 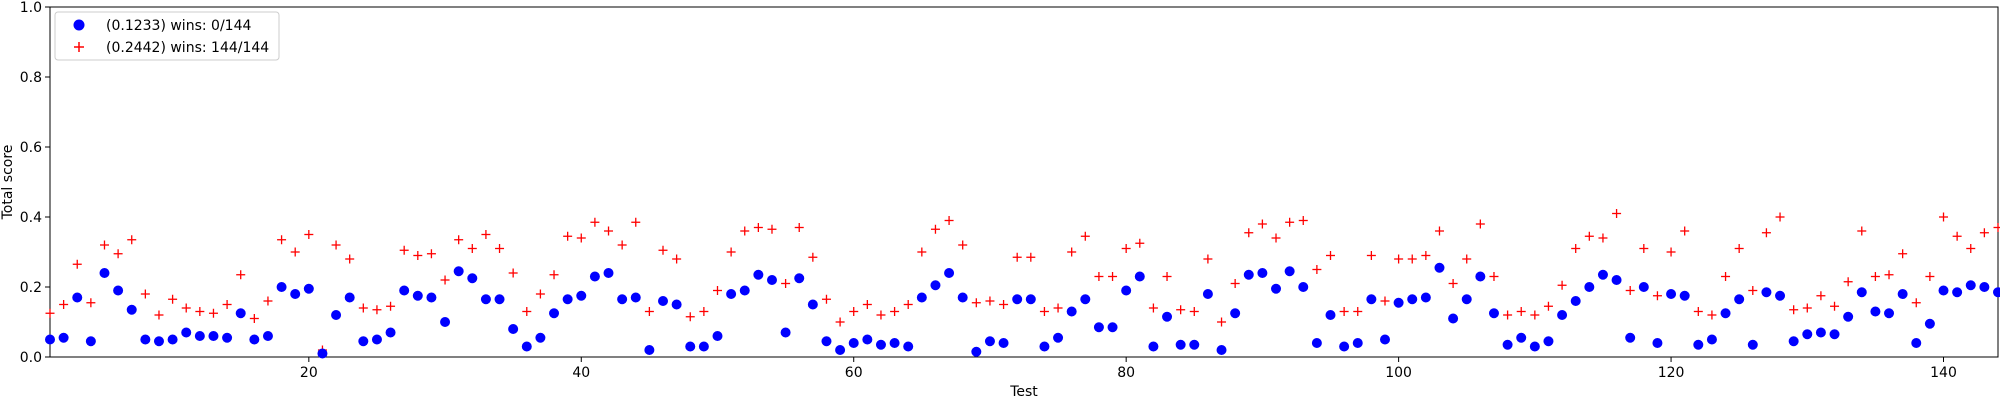 What do you see at coordinates (309, 373) in the screenshot?
I see `x-tick-label: 20` at bounding box center [309, 373].